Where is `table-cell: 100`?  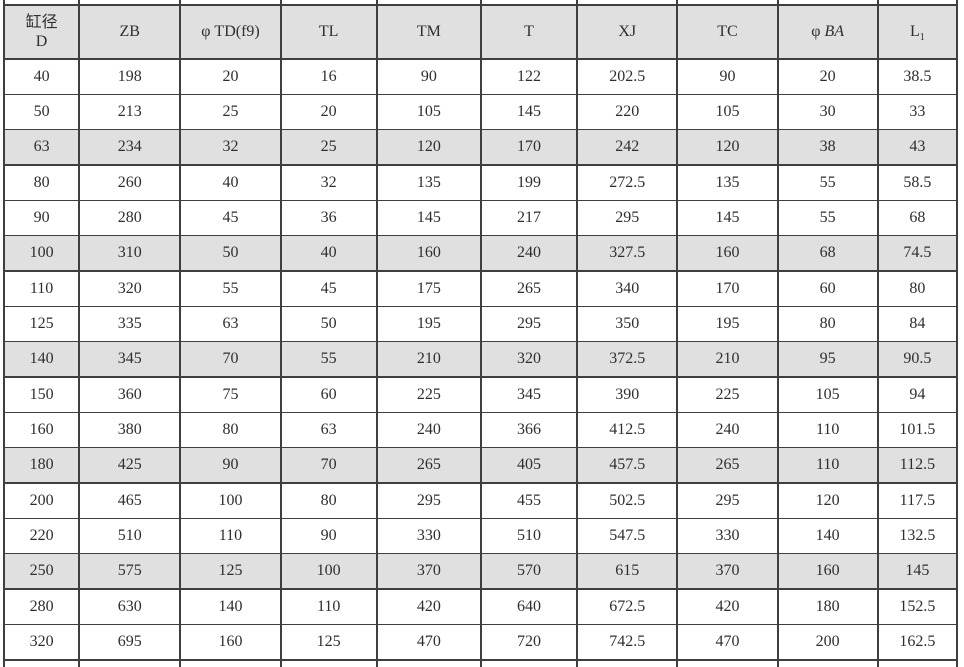 table-cell: 100 is located at coordinates (328, 571).